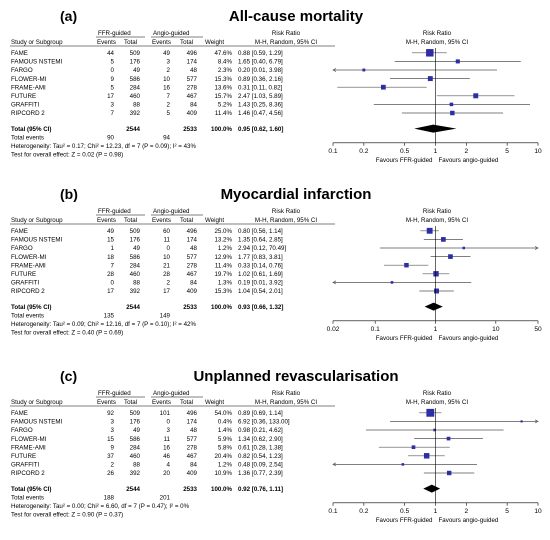 This screenshot has height=540, width=550. Describe the element at coordinates (225, 248) in the screenshot. I see `weight-value: 1.2%` at that location.